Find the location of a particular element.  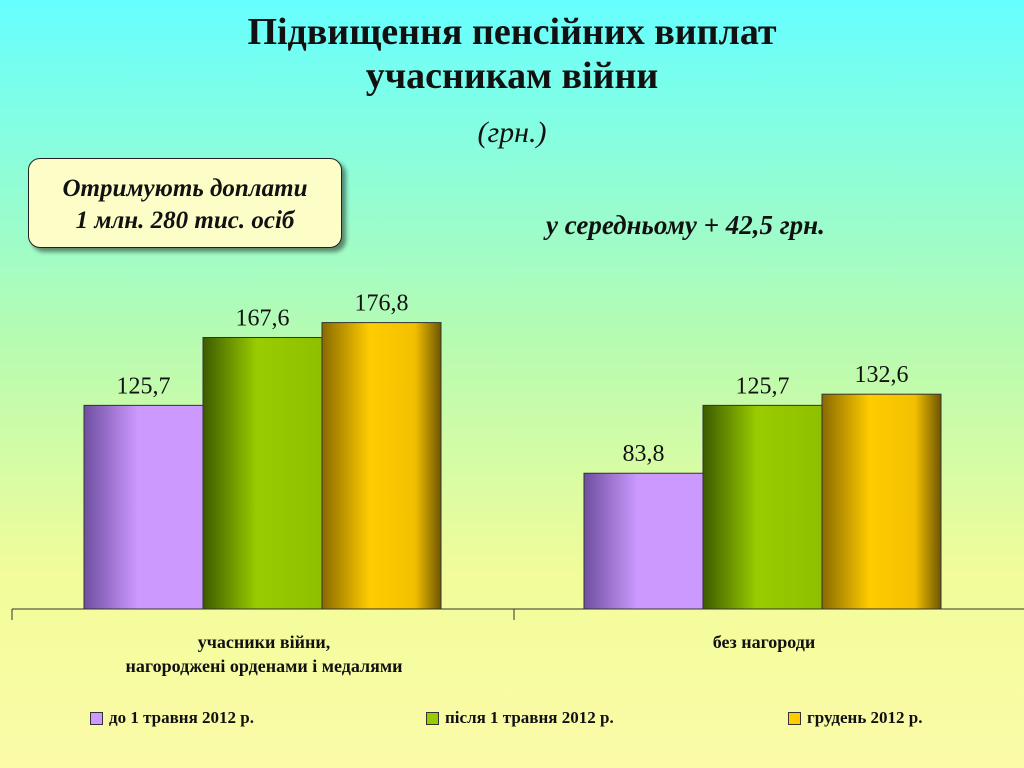

category-label: нагороджені орденами і медалями is located at coordinates (264, 666).